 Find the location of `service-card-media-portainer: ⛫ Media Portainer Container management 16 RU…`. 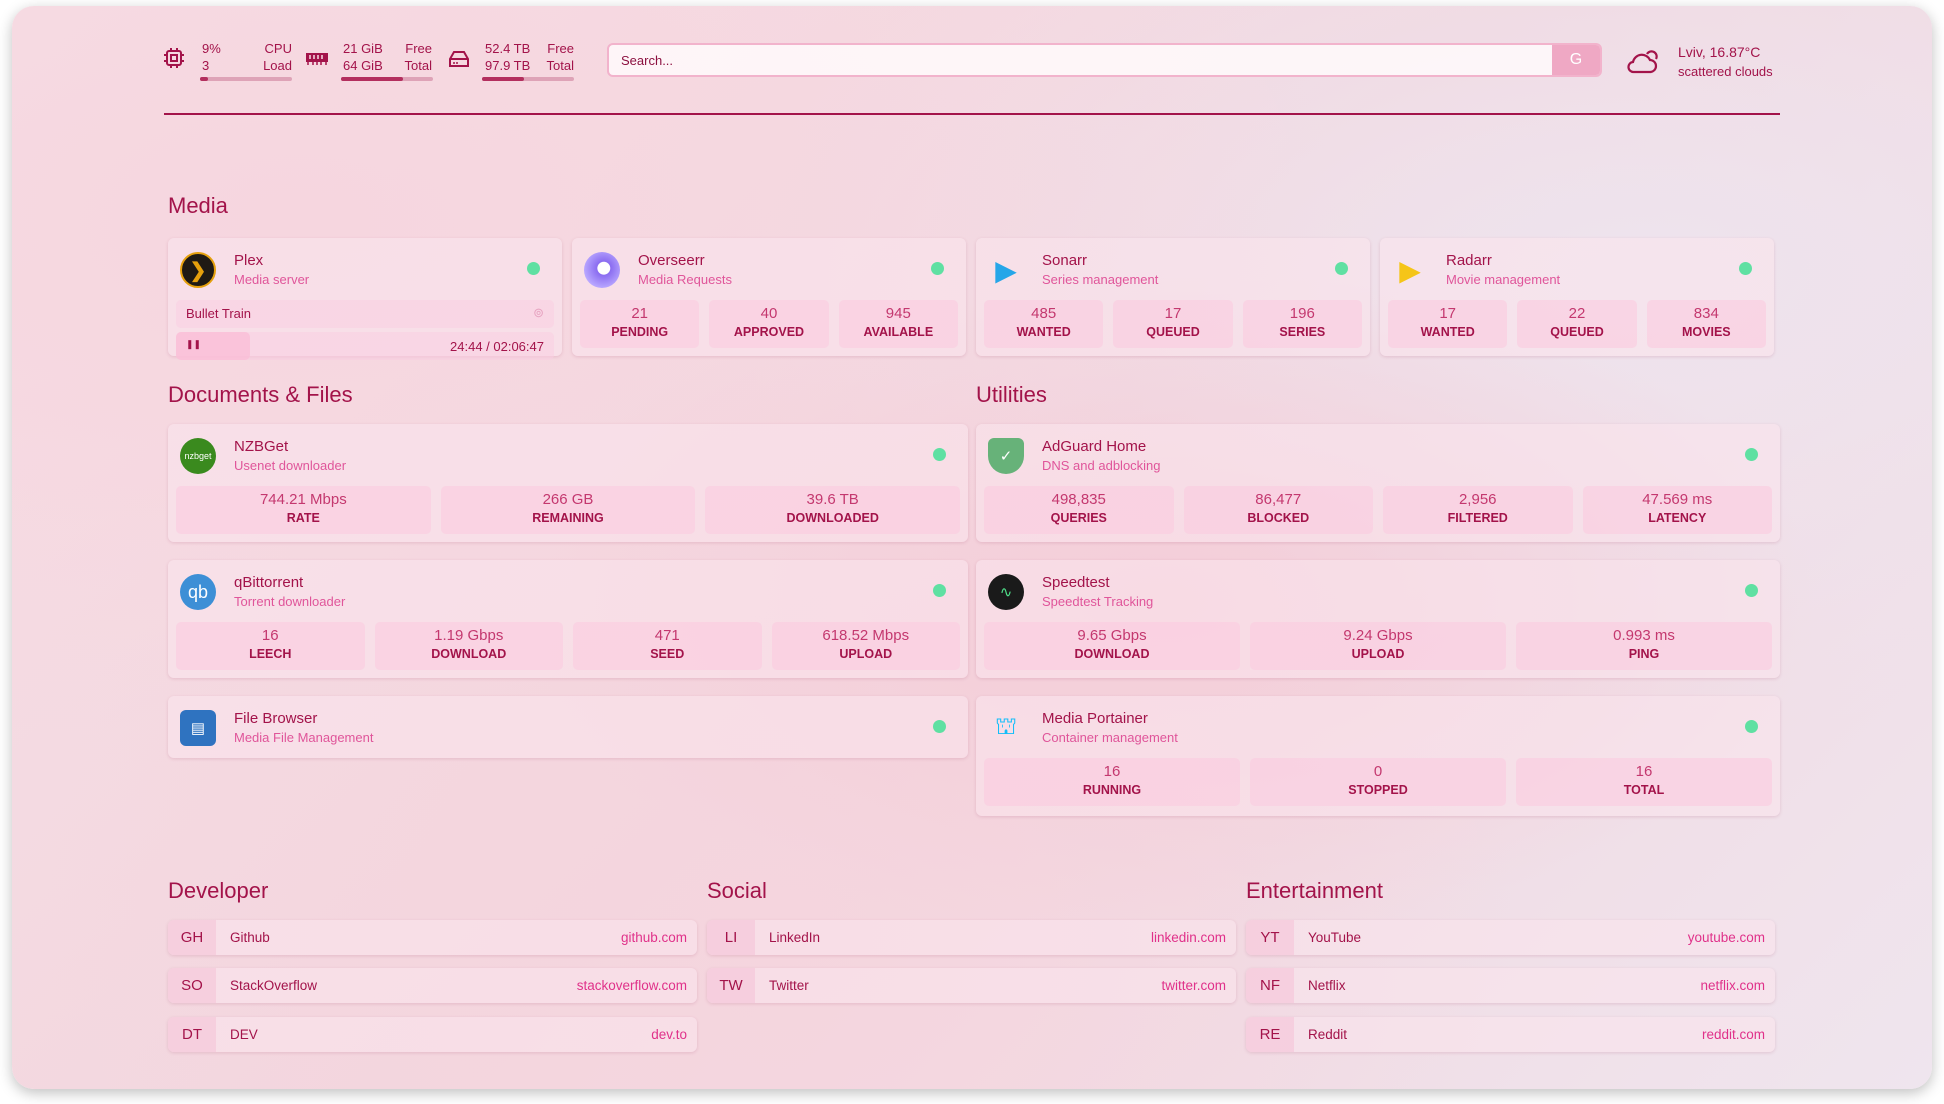

service-card-media-portainer: ⛫ Media Portainer Container management 16 RU… is located at coordinates (1378, 756).